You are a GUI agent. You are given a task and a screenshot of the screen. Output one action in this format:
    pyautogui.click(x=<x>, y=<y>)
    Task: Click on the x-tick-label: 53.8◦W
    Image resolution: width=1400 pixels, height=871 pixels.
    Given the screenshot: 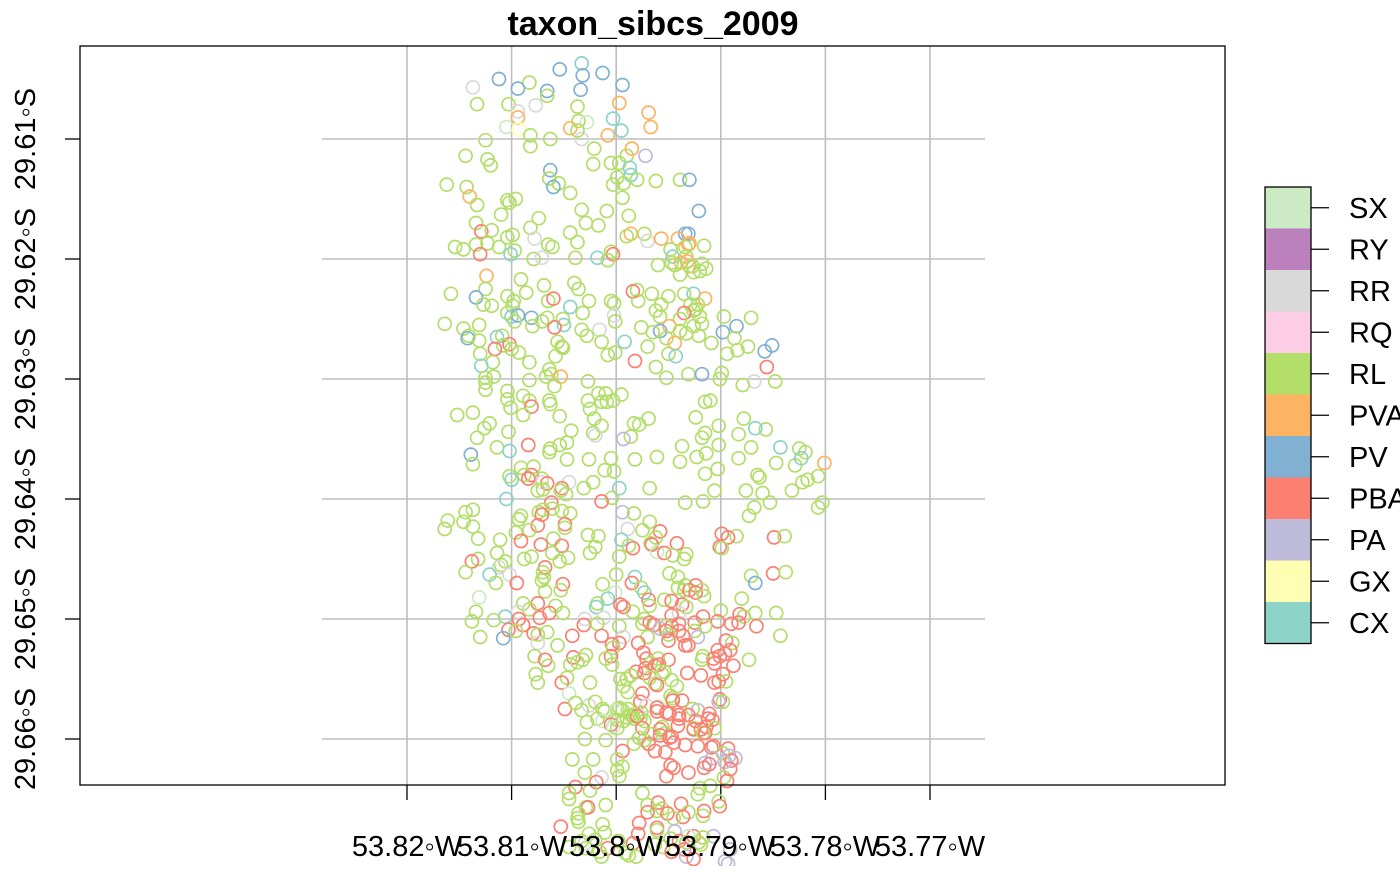 What is the action you would take?
    pyautogui.click(x=616, y=847)
    